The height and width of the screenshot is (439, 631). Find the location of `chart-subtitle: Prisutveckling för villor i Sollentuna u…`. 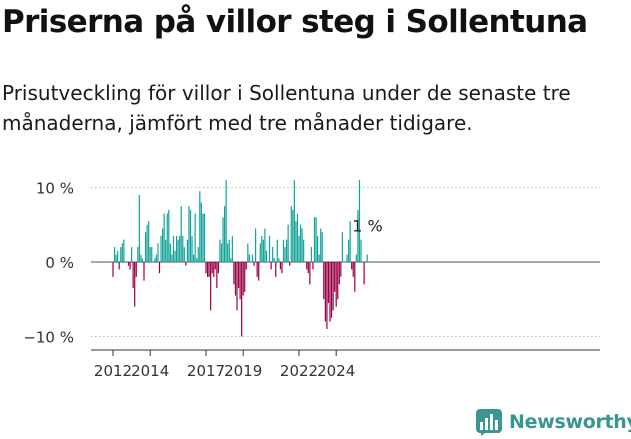

chart-subtitle: Prisutveckling för villor i Sollentuna u… is located at coordinates (286, 108).